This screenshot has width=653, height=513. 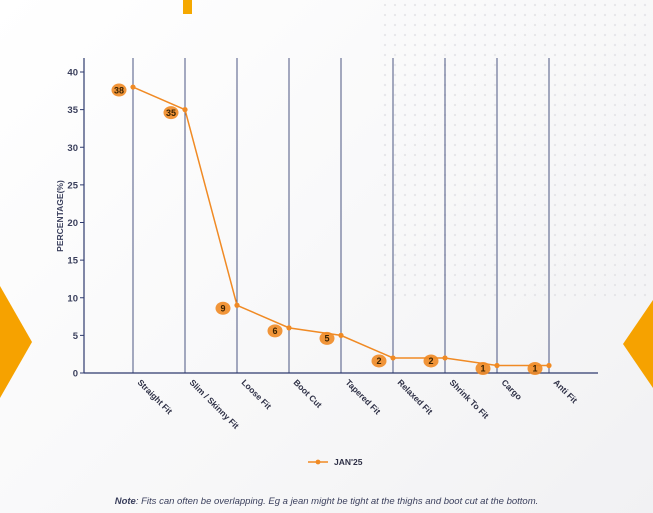 What do you see at coordinates (308, 393) in the screenshot?
I see `x-category-label: Boot Cut` at bounding box center [308, 393].